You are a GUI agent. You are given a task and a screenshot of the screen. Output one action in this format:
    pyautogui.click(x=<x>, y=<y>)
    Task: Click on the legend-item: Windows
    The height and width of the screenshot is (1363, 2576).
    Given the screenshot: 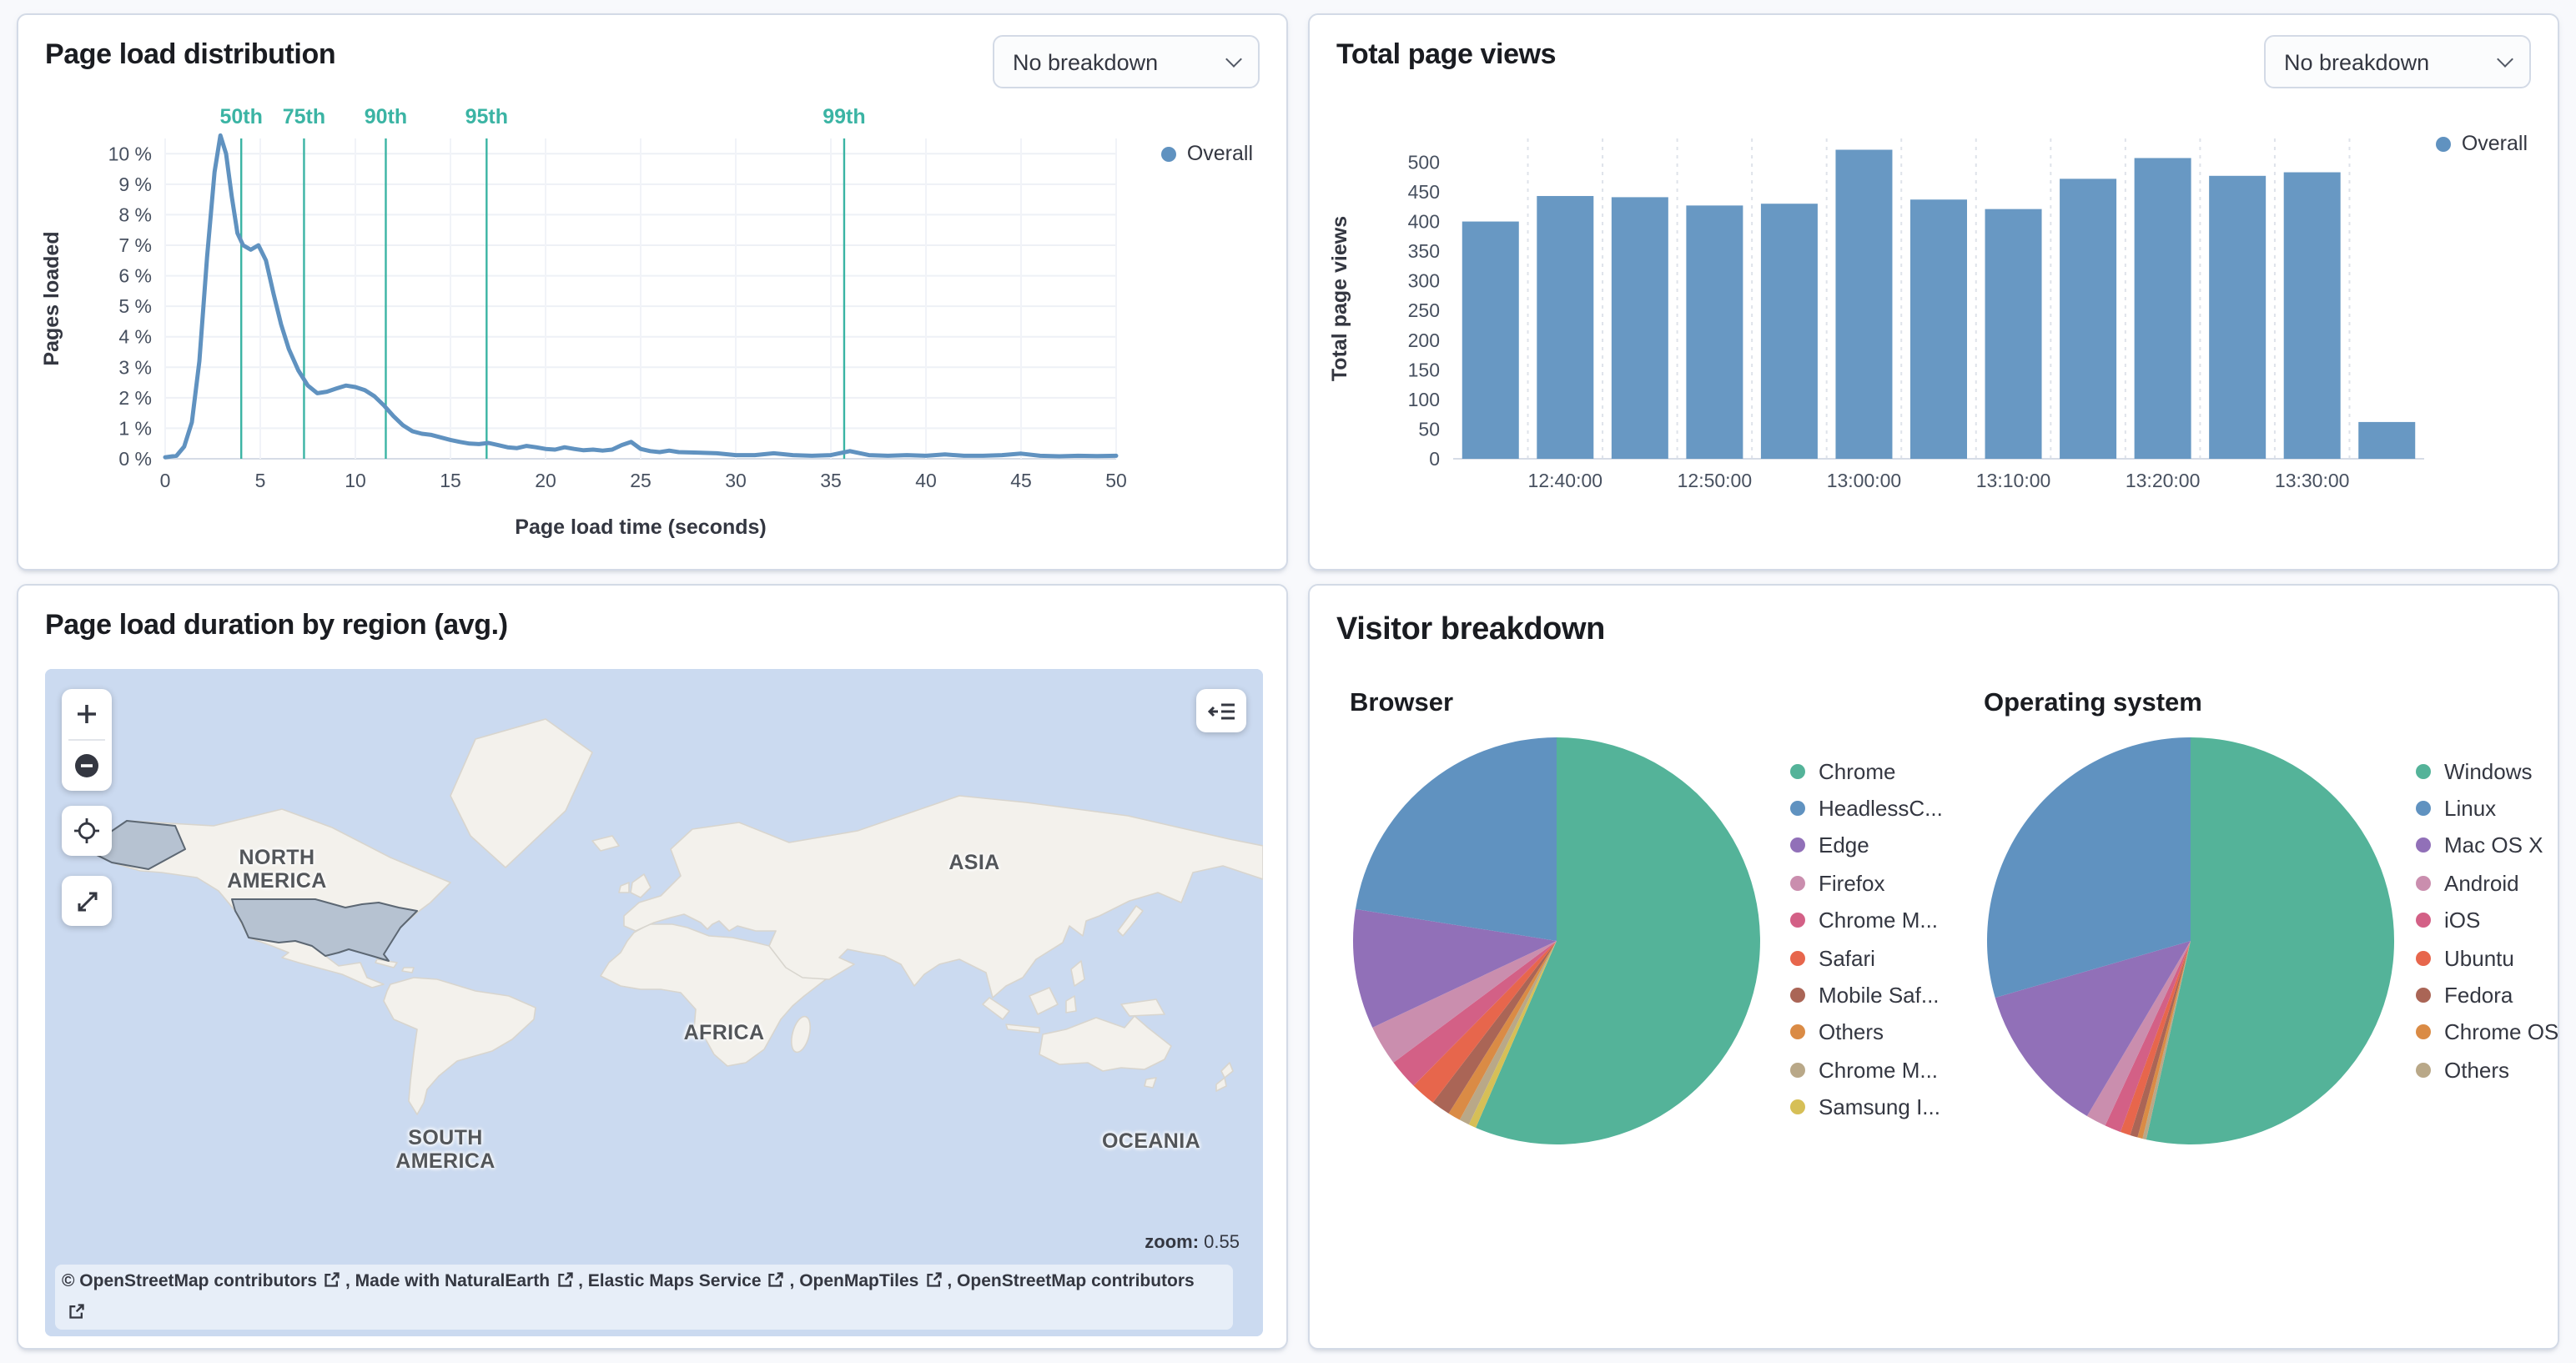 What is the action you would take?
    pyautogui.click(x=2487, y=771)
    